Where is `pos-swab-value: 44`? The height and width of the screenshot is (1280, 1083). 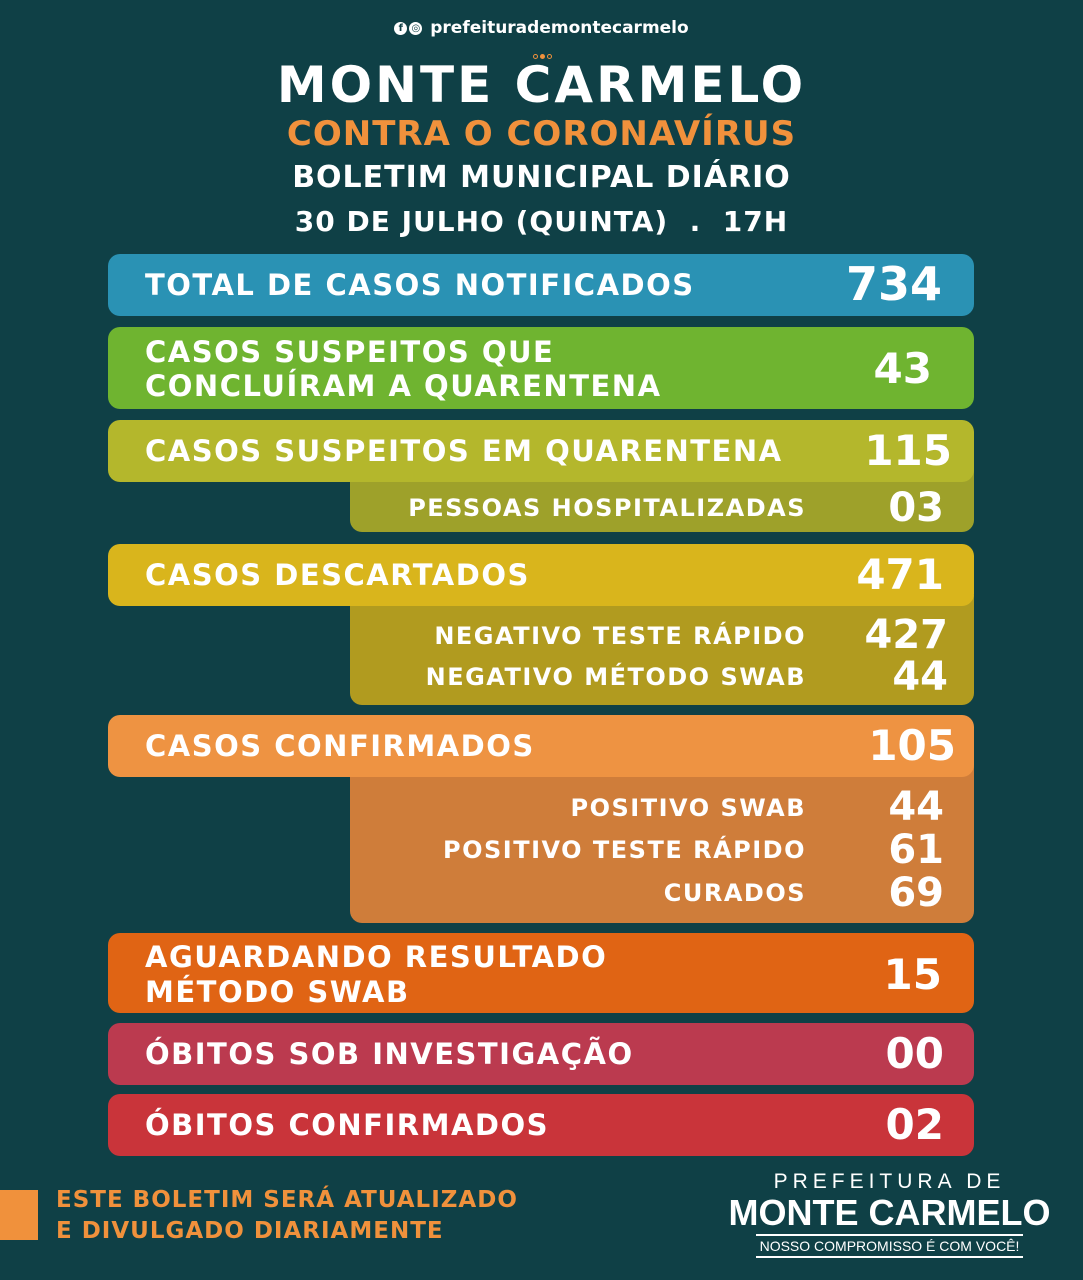
pos-swab-value: 44 is located at coordinates (916, 807).